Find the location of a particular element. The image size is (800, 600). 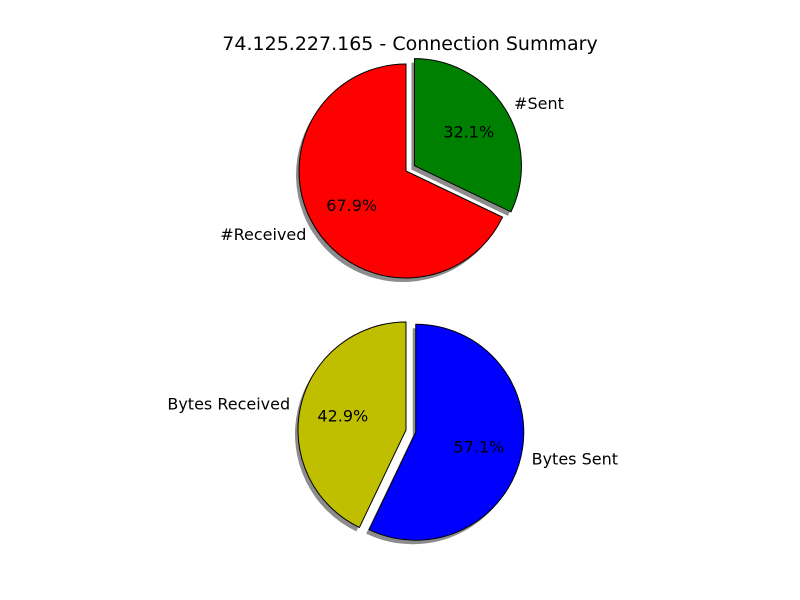

pie-slice-label: #Received is located at coordinates (263, 234).